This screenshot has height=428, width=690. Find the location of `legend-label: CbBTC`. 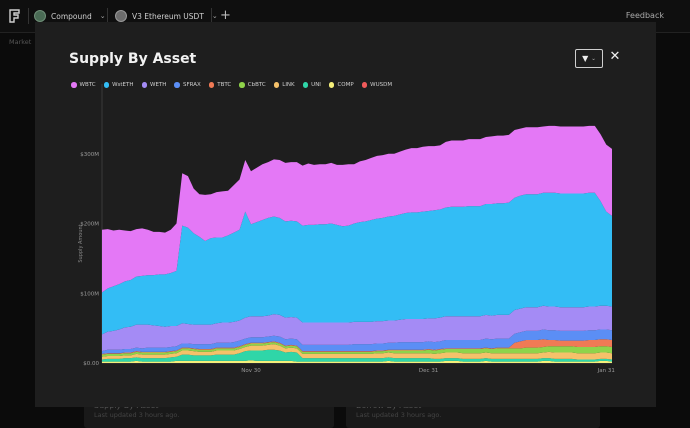

legend-label: CbBTC is located at coordinates (256, 85).